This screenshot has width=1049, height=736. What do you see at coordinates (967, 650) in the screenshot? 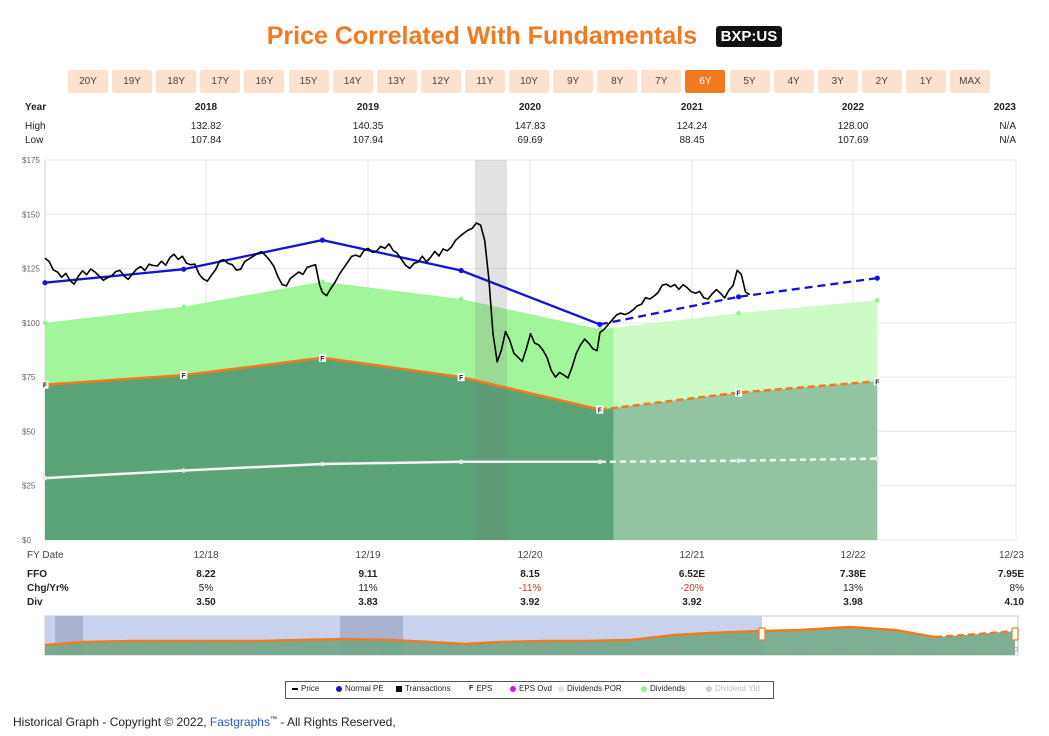
I see `navigator-fy-label: FY22` at bounding box center [967, 650].